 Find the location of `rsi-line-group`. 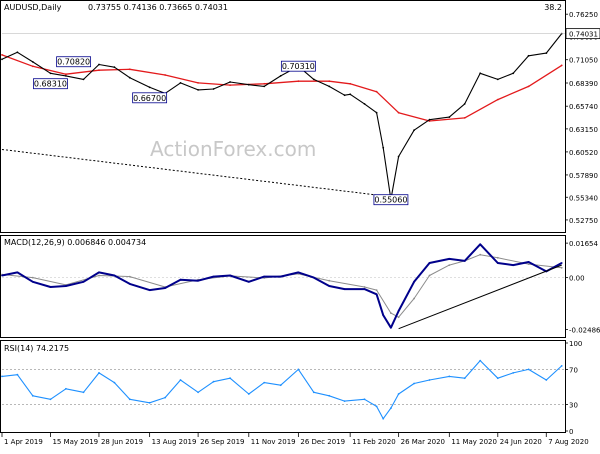

rsi-line-group is located at coordinates (282, 389).